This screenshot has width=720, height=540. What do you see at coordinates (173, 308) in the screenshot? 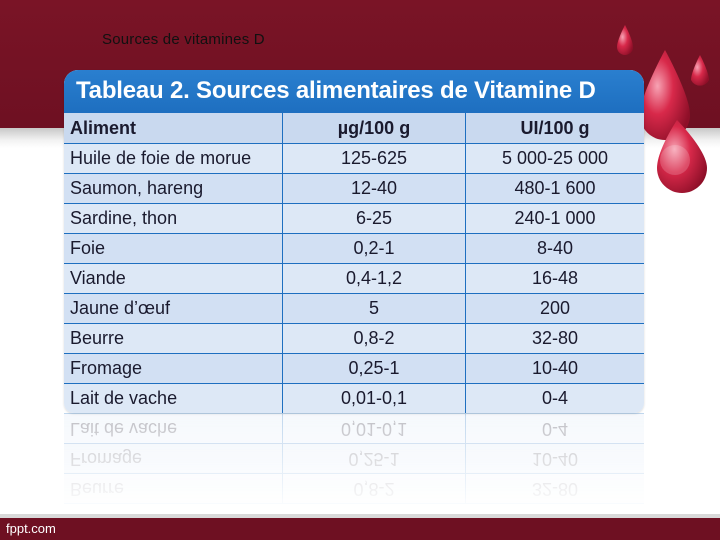
I see `cell-aliment: Jaune d’œuf` at bounding box center [173, 308].